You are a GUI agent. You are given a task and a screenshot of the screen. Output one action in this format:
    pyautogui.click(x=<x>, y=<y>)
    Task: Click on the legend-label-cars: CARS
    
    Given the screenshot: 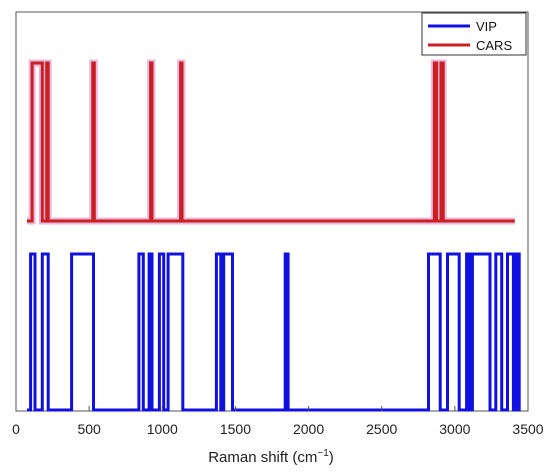 What is the action you would take?
    pyautogui.click(x=494, y=45)
    